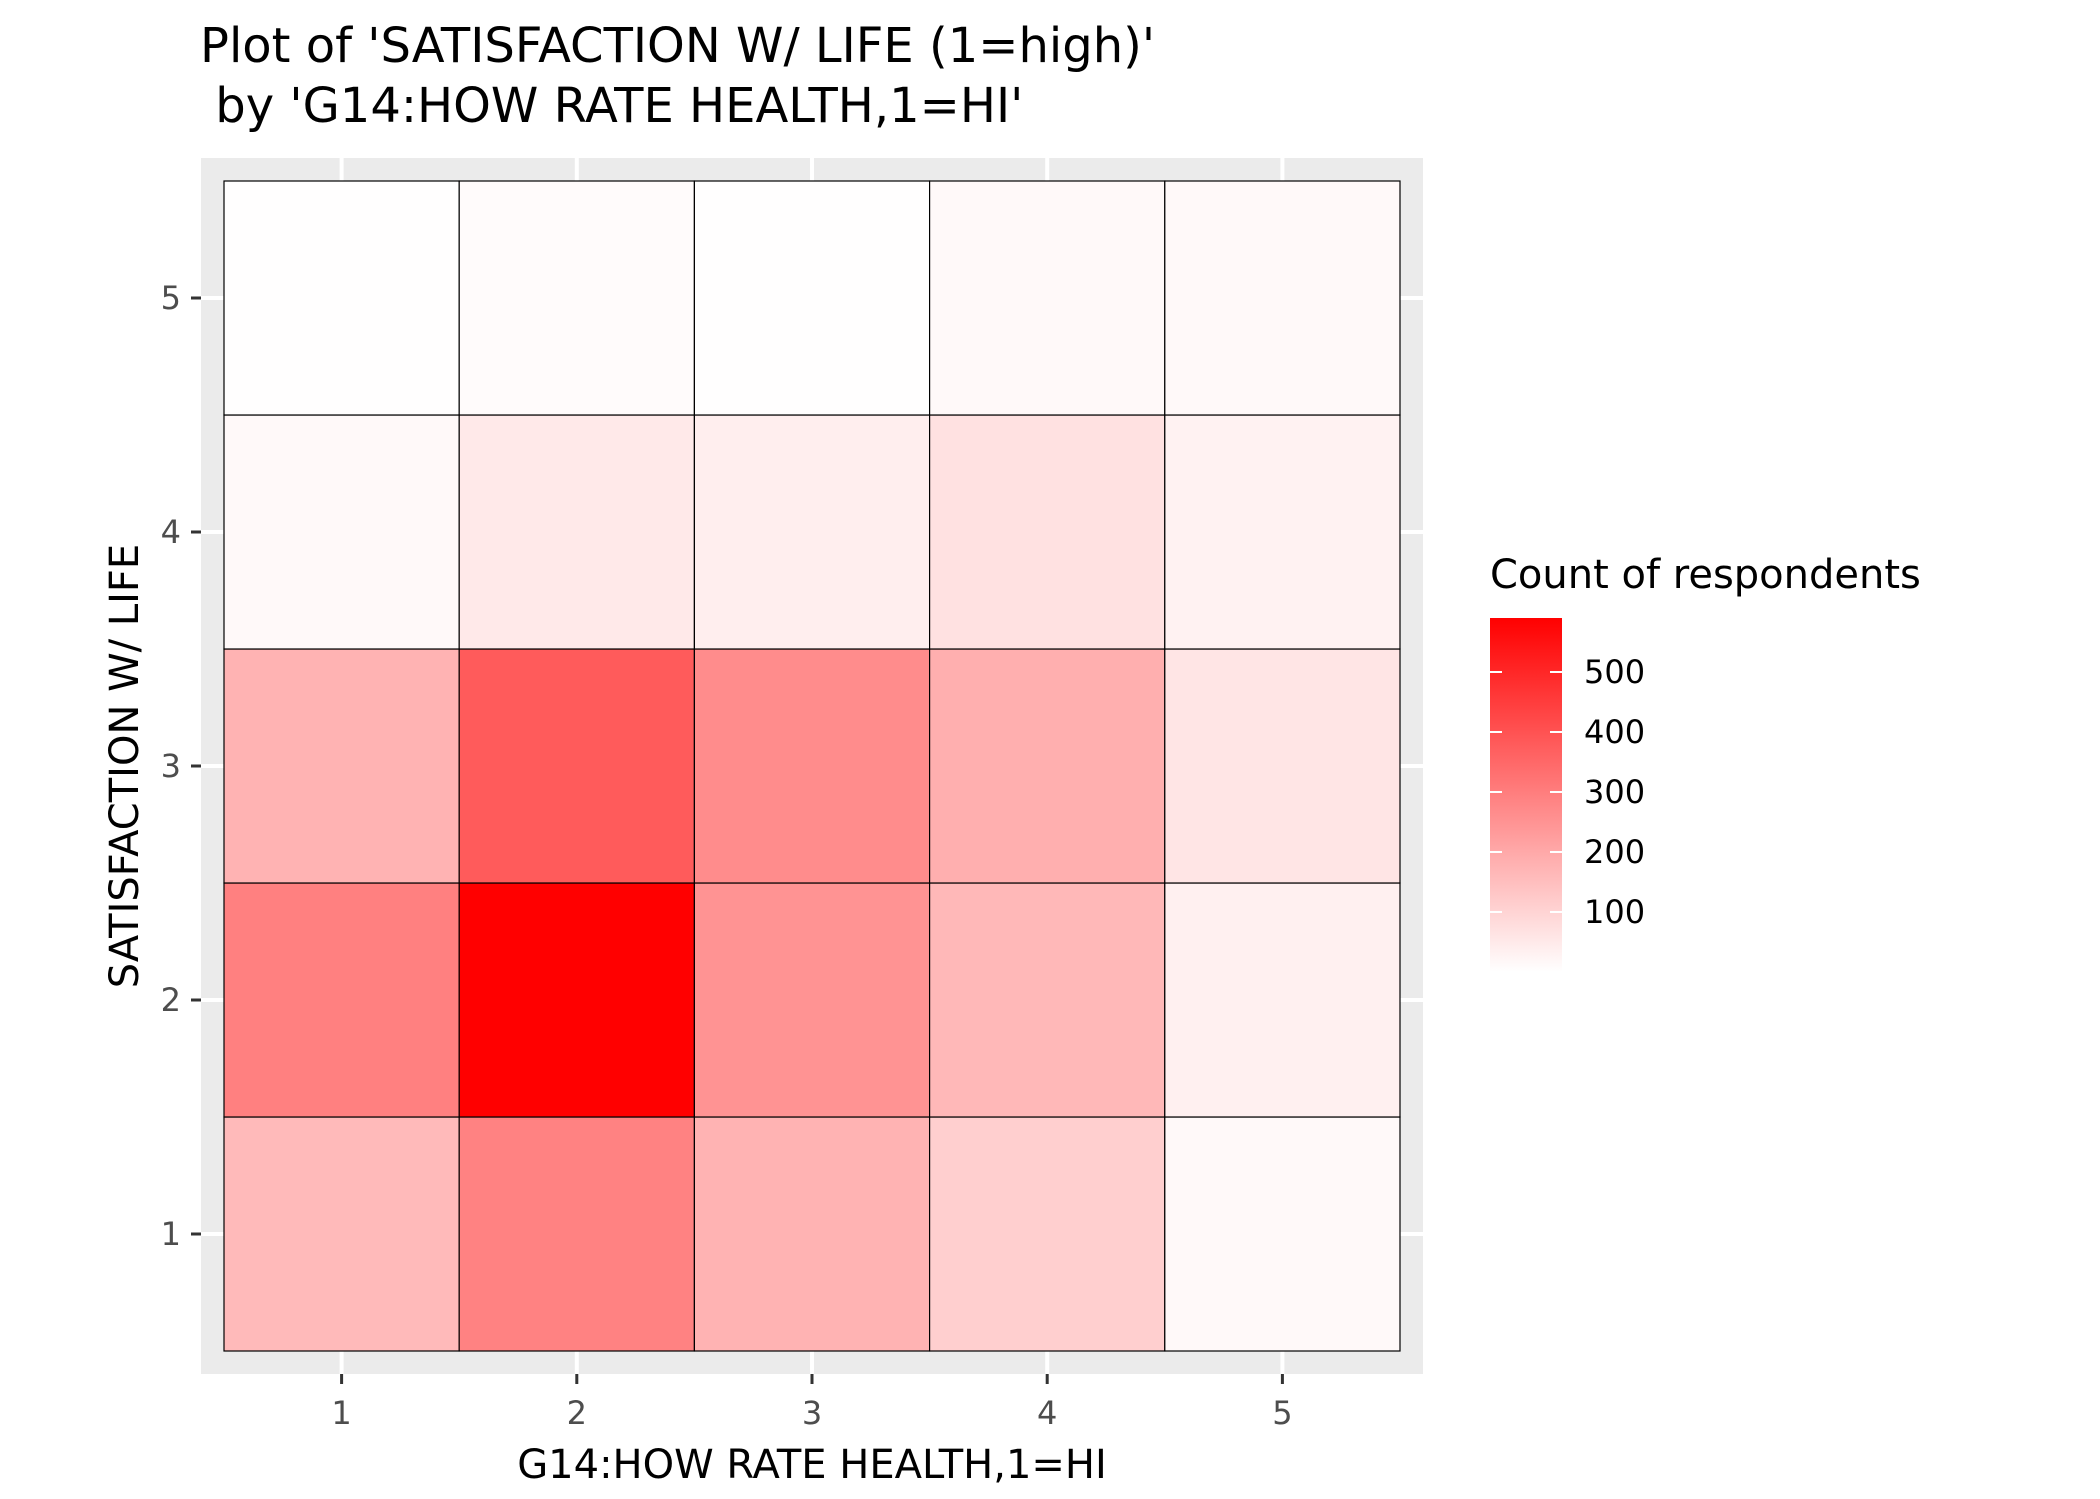  I want to click on heatmap-cell-x5-y1, so click(1282, 1234).